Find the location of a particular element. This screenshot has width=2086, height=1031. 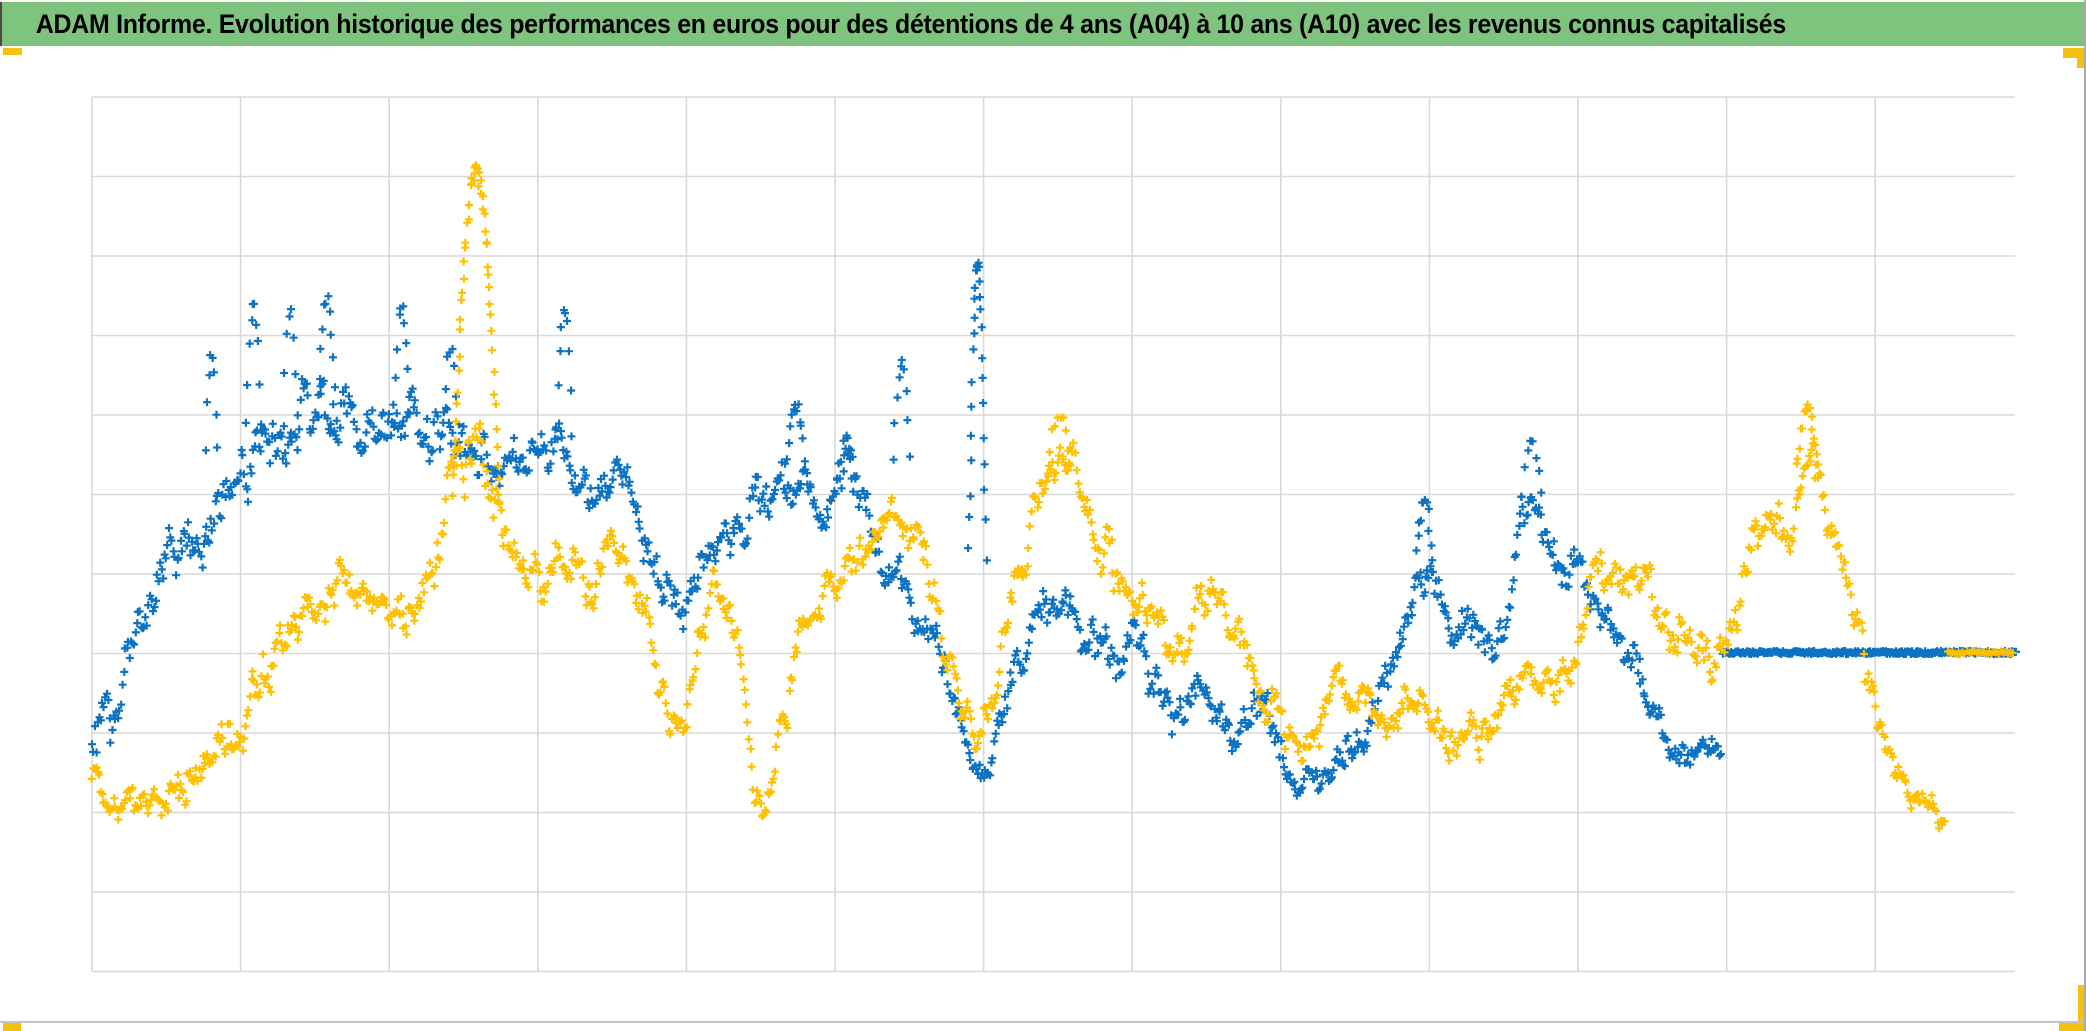

corner-handle-top-left is located at coordinates (12, 51).